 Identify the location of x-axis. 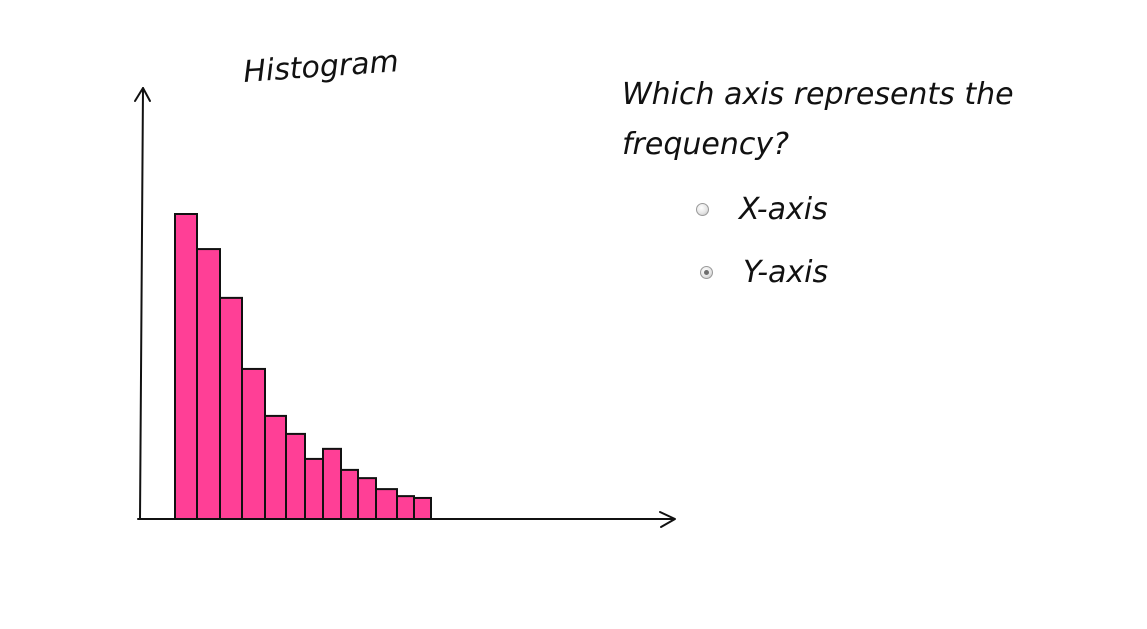
(406, 519).